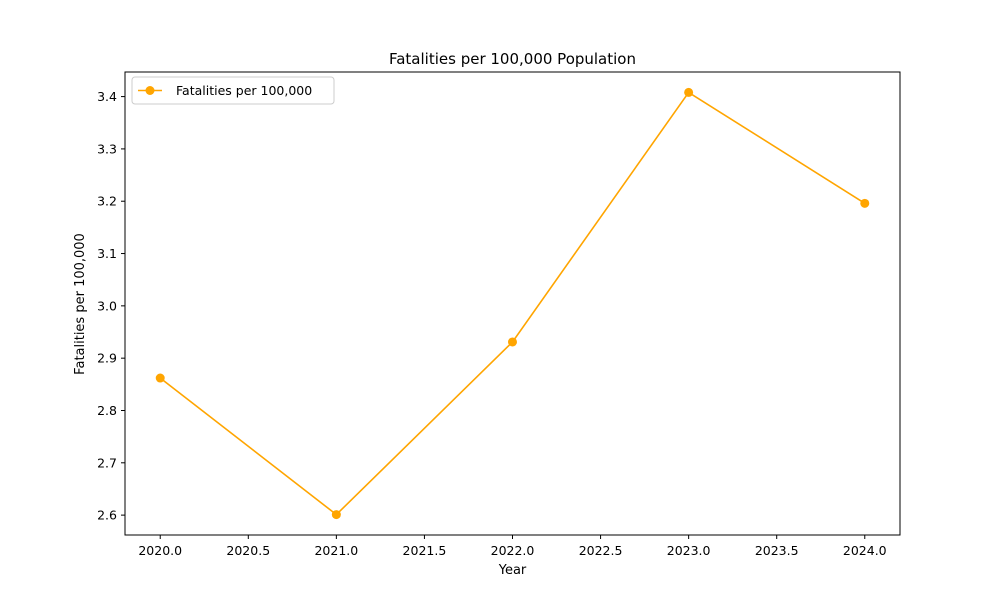  What do you see at coordinates (336, 550) in the screenshot?
I see `x-tick-label: 2021.0` at bounding box center [336, 550].